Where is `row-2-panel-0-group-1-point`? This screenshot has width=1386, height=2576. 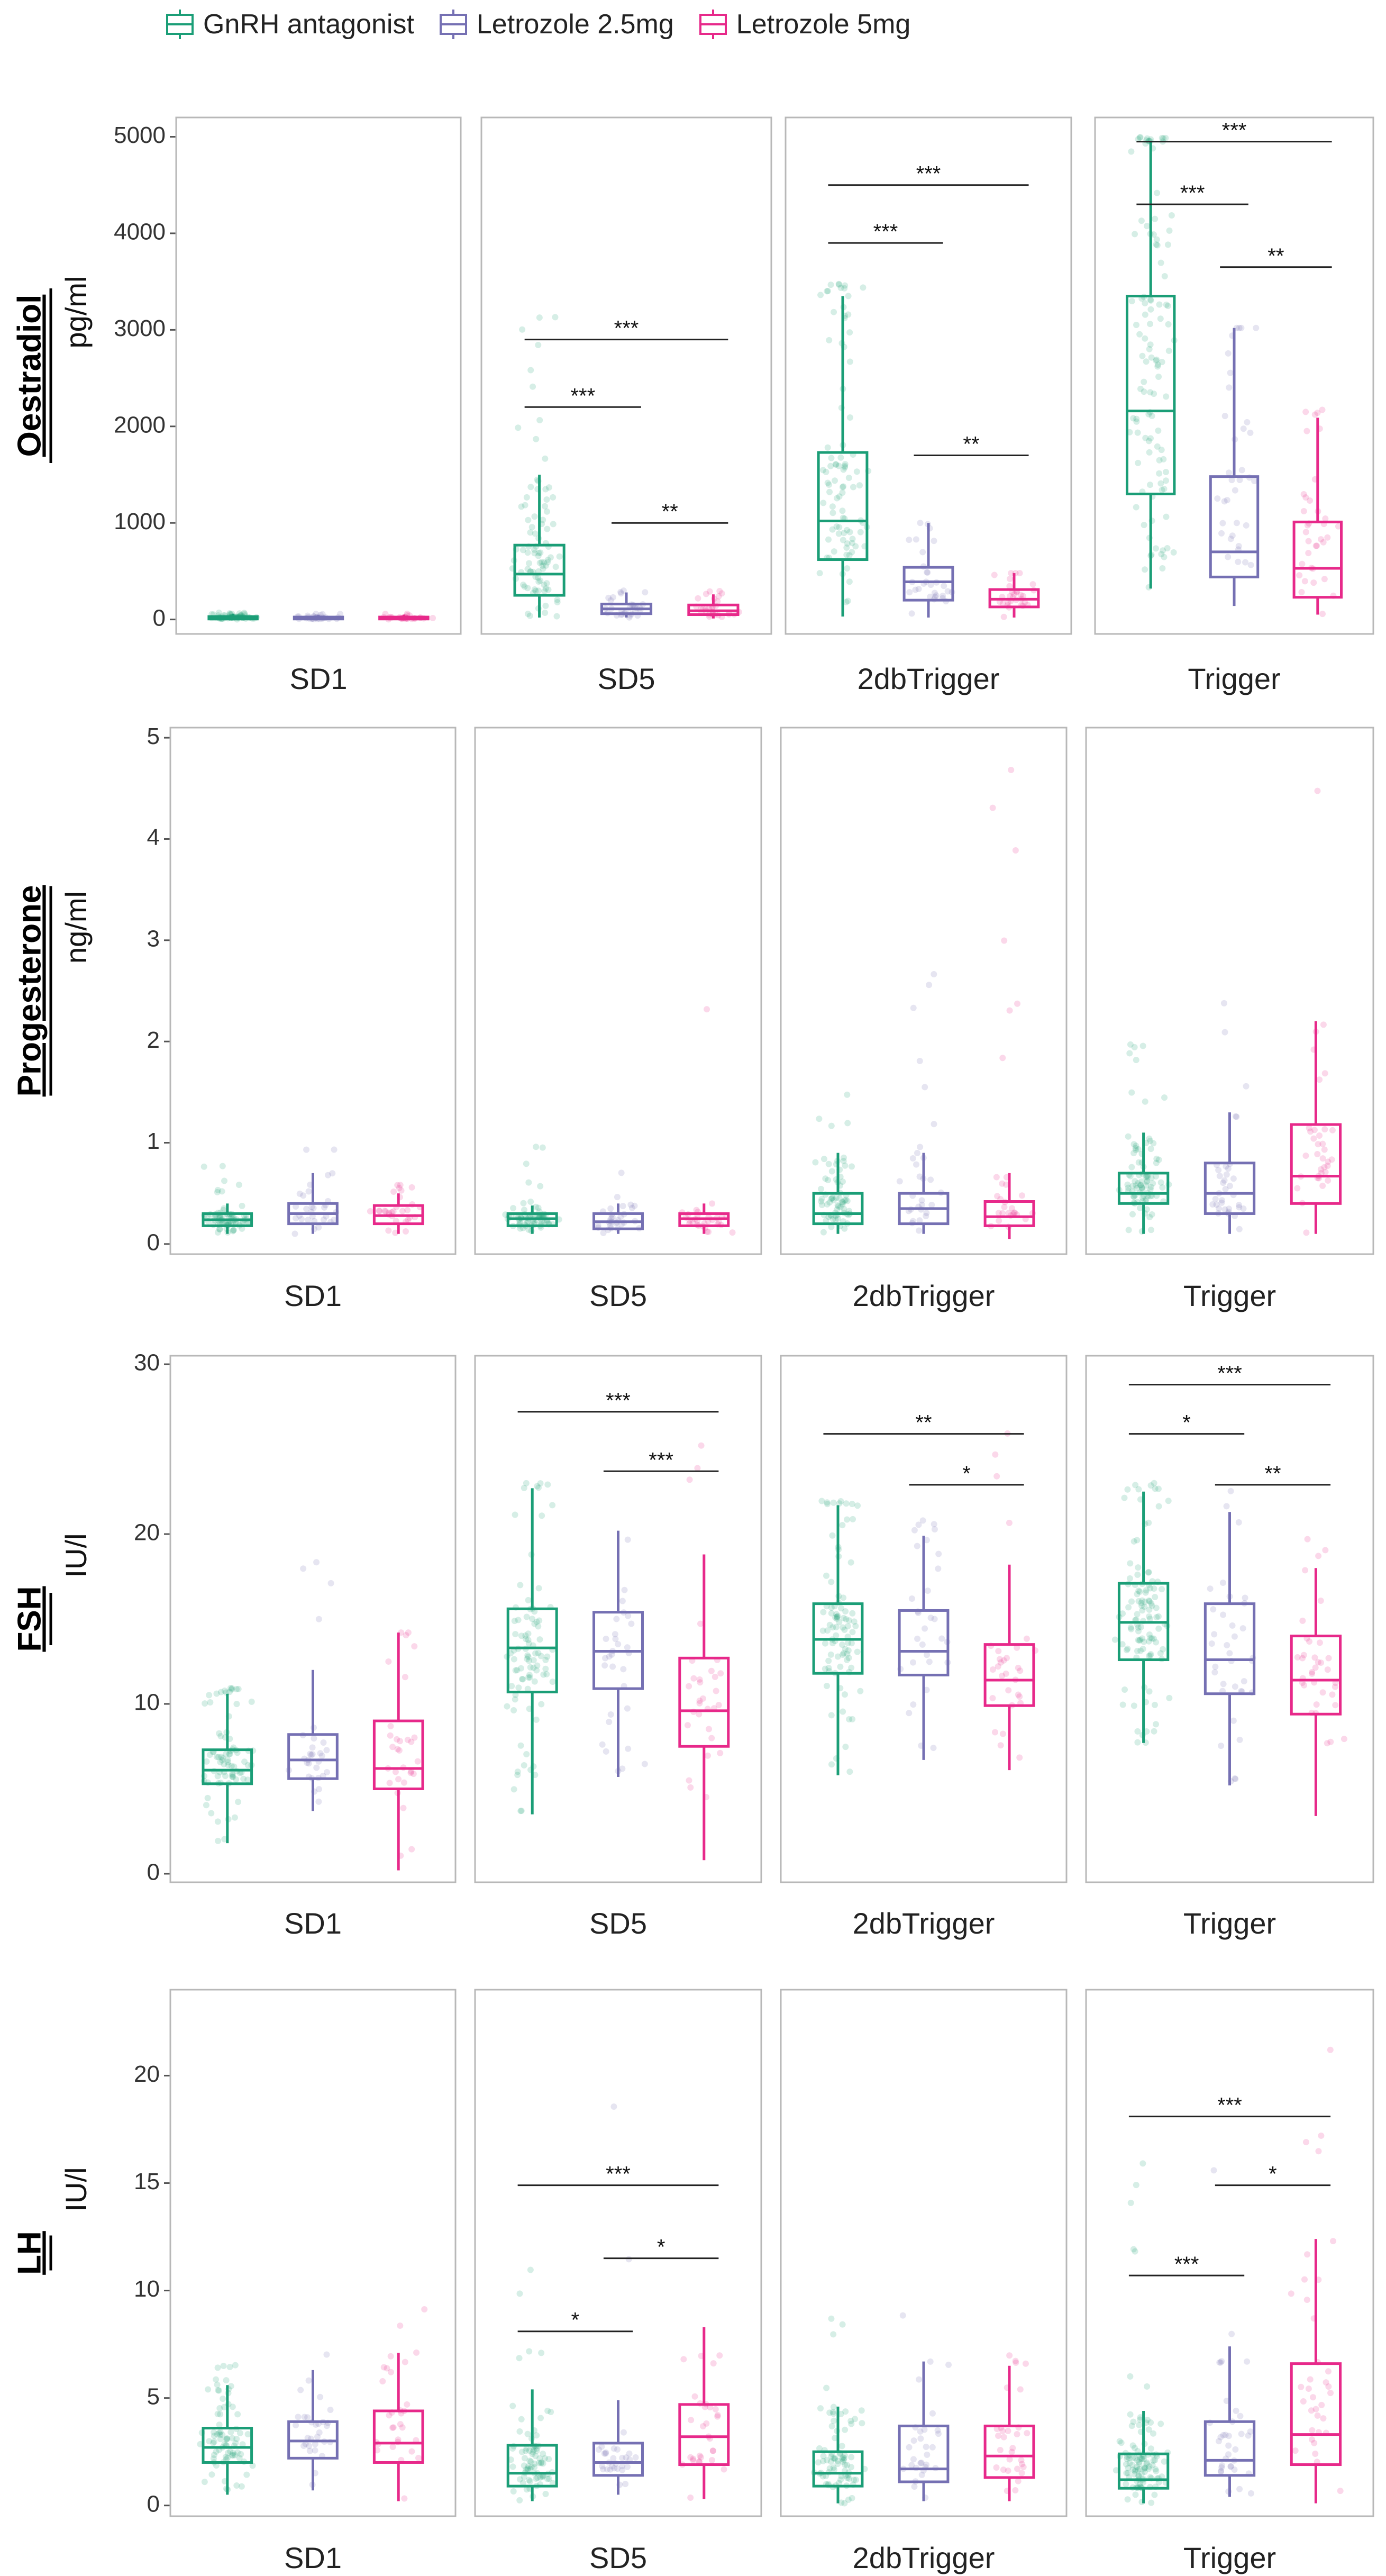
row-2-panel-0-group-1-point is located at coordinates (312, 1747).